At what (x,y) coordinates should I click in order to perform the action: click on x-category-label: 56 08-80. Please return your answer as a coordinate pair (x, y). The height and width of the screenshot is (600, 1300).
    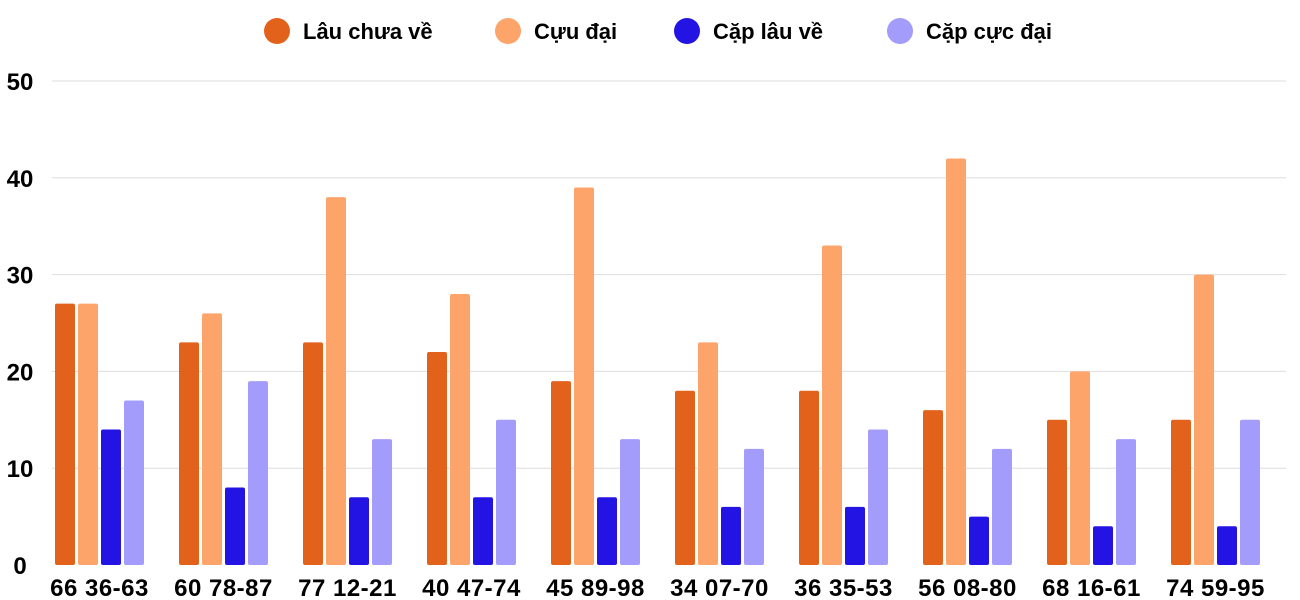
    Looking at the image, I should click on (967, 587).